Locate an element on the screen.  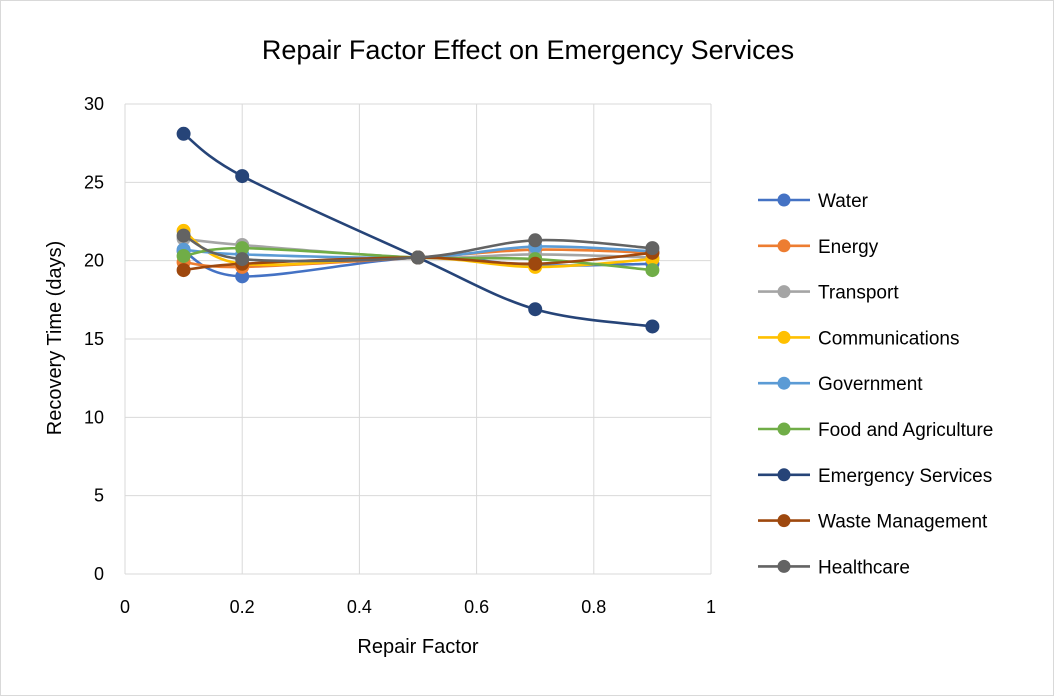
legend-item-communications: Communications is located at coordinates (859, 338).